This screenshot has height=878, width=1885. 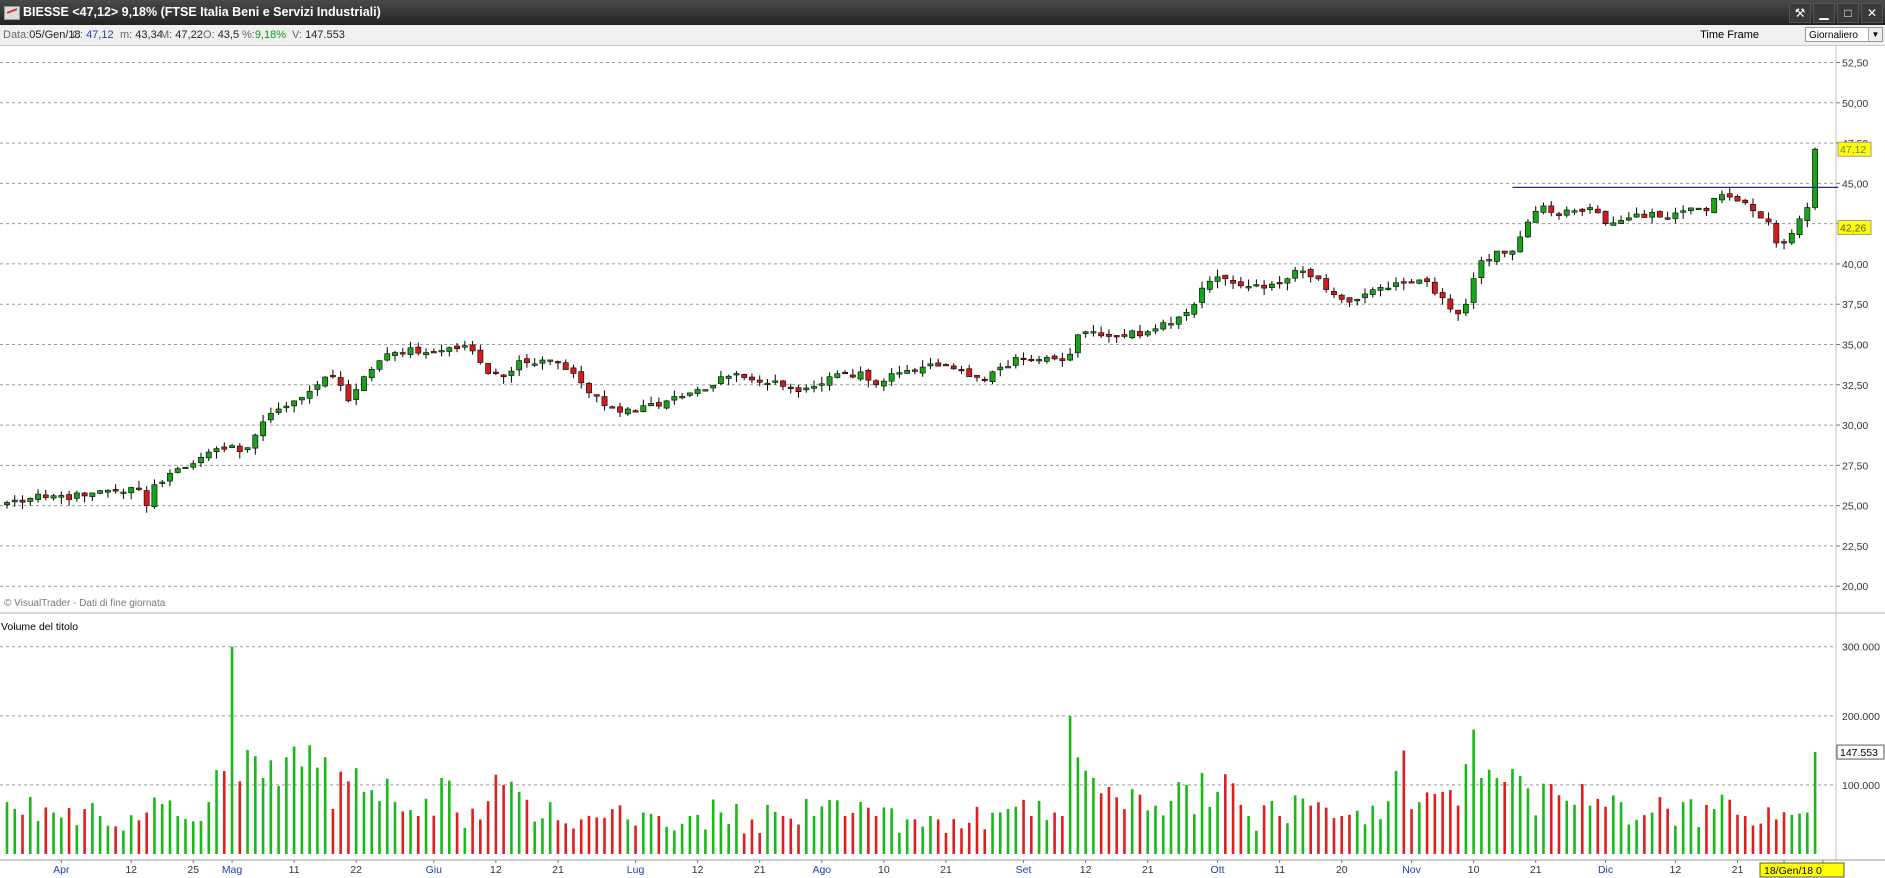 What do you see at coordinates (1833, 35) in the screenshot?
I see `timeframe-value: Giornaliero` at bounding box center [1833, 35].